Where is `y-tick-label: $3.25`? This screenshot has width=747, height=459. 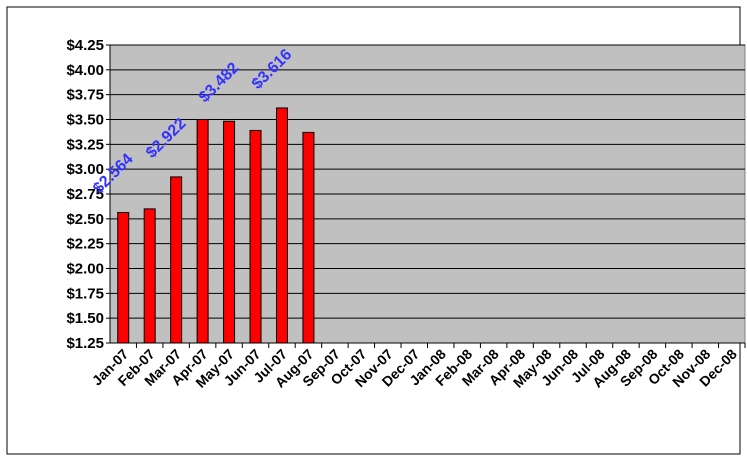
y-tick-label: $3.25 is located at coordinates (85, 144).